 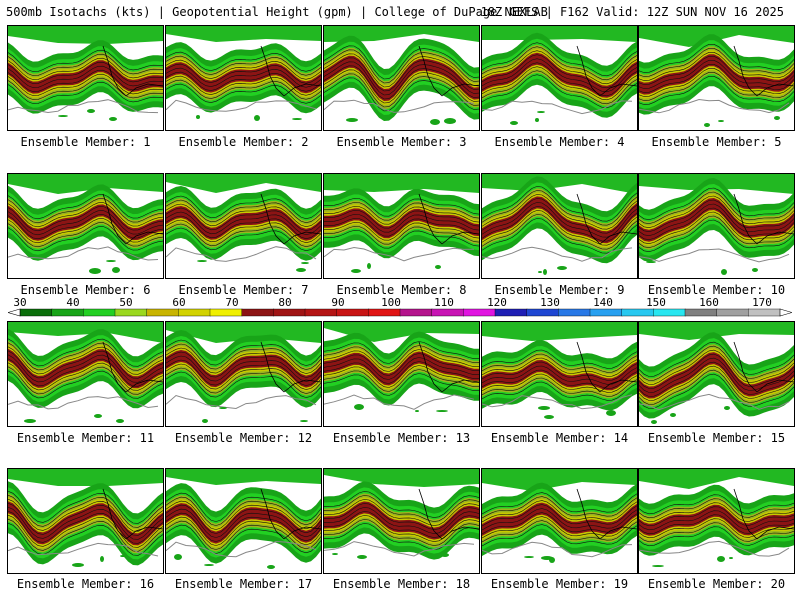 What do you see at coordinates (14, 312) in the screenshot?
I see `colorbar-arrow-left` at bounding box center [14, 312].